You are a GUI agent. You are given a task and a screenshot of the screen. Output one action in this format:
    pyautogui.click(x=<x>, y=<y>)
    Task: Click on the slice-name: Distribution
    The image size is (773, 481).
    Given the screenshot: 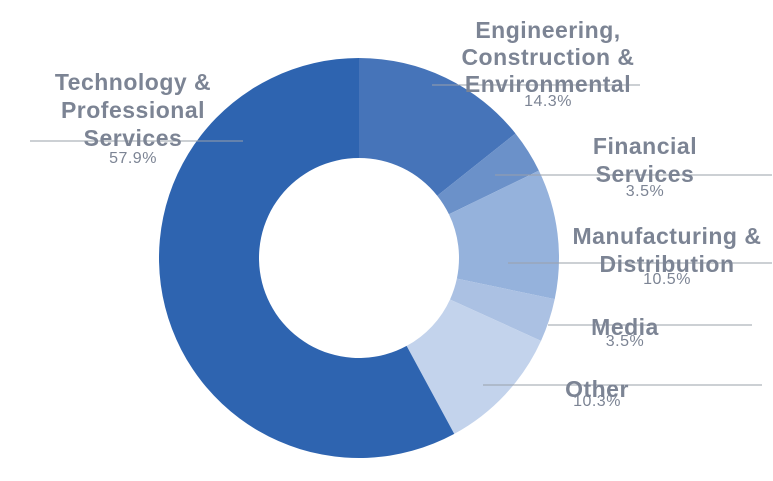 What is the action you would take?
    pyautogui.click(x=666, y=264)
    